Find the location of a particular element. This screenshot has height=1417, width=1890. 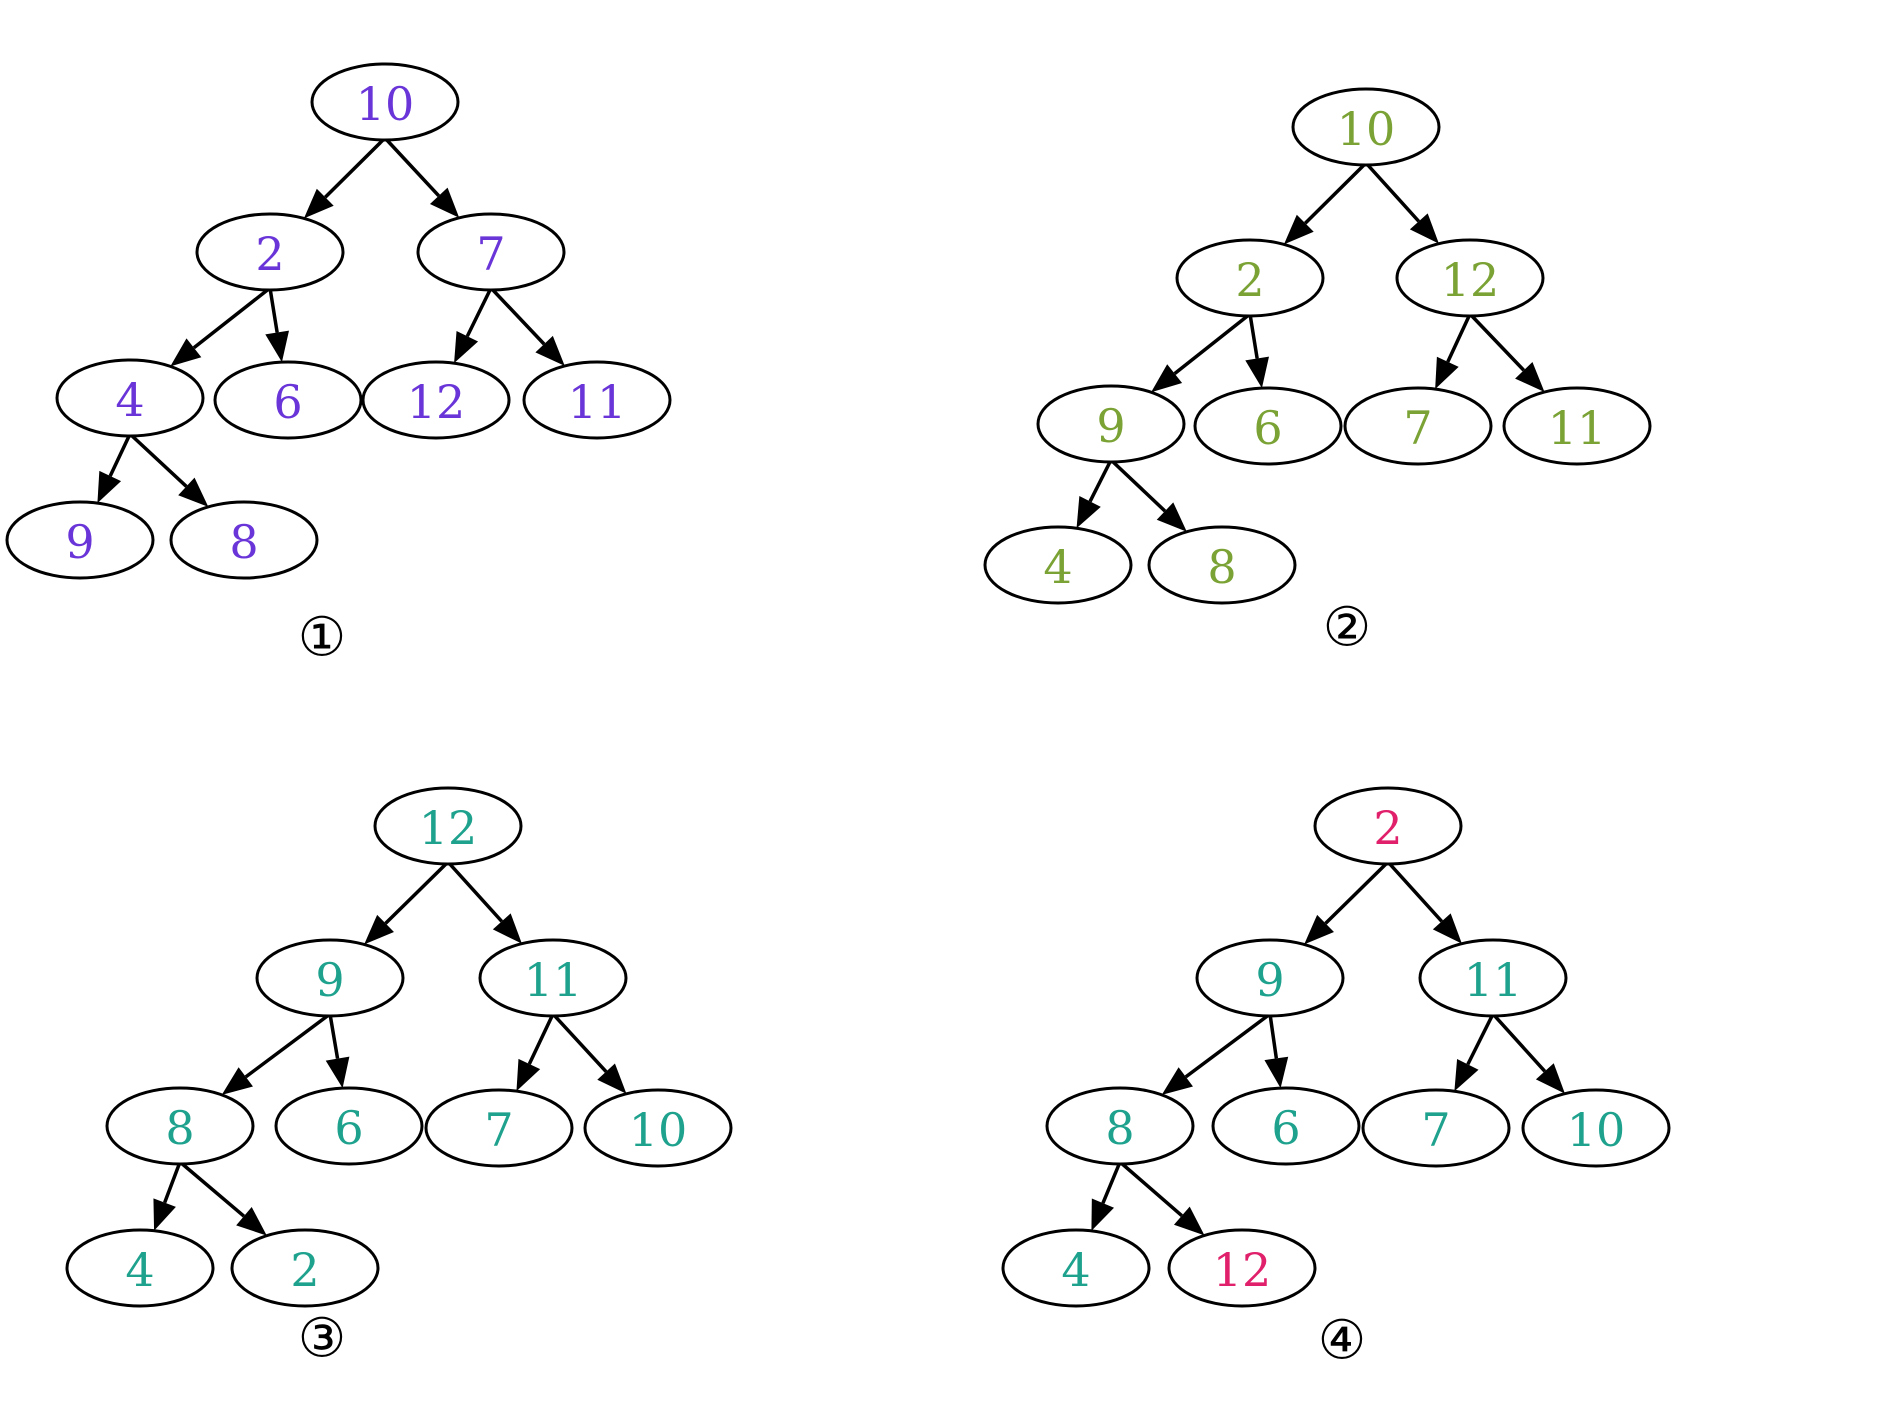

heap-node-2: 2 is located at coordinates (1250, 278).